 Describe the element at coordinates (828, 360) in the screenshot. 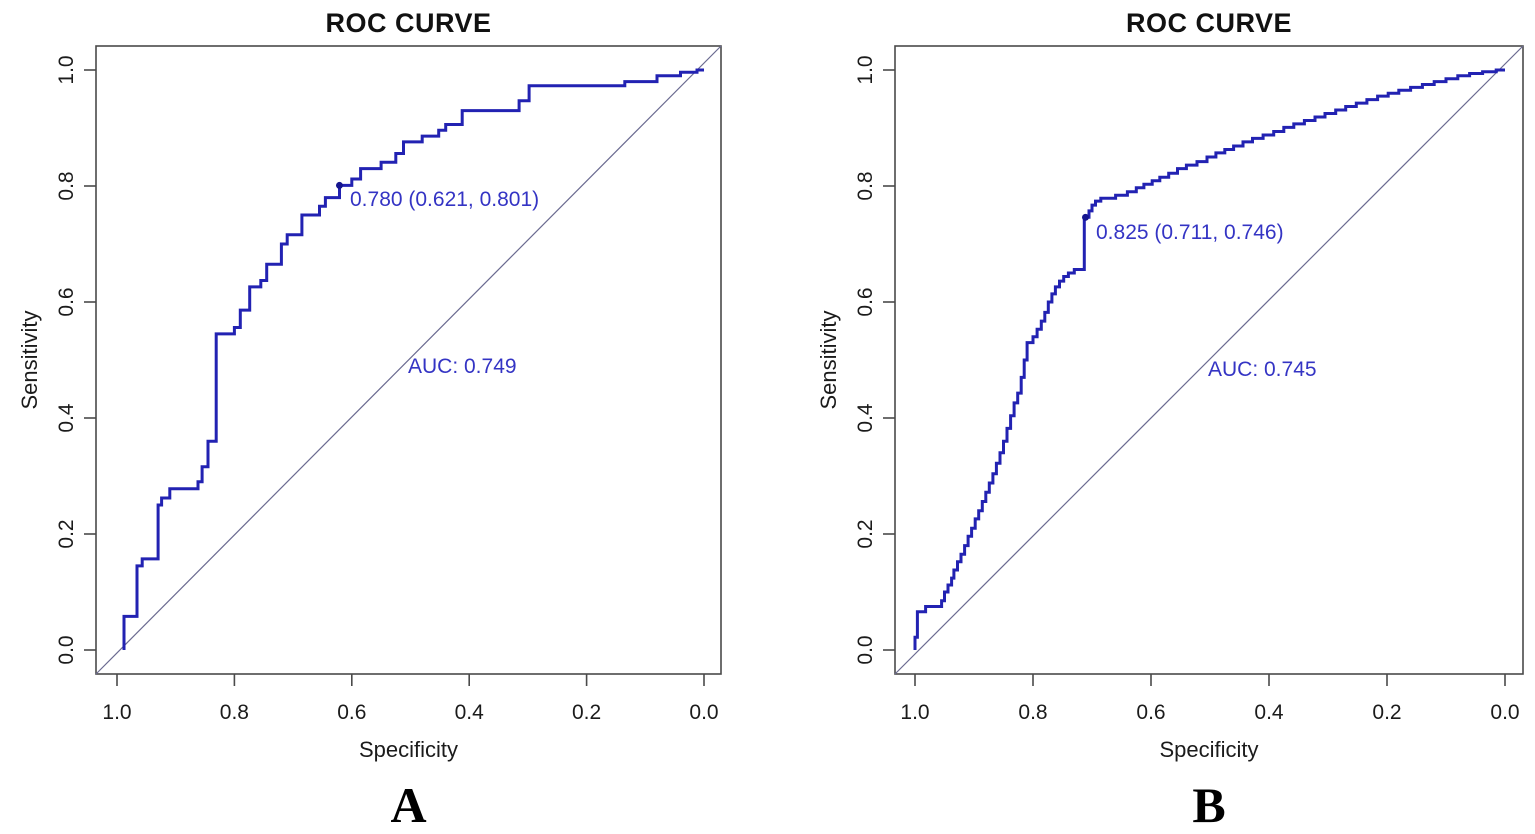

I see `panel-b-y-axis-title: Sensitivity` at that location.